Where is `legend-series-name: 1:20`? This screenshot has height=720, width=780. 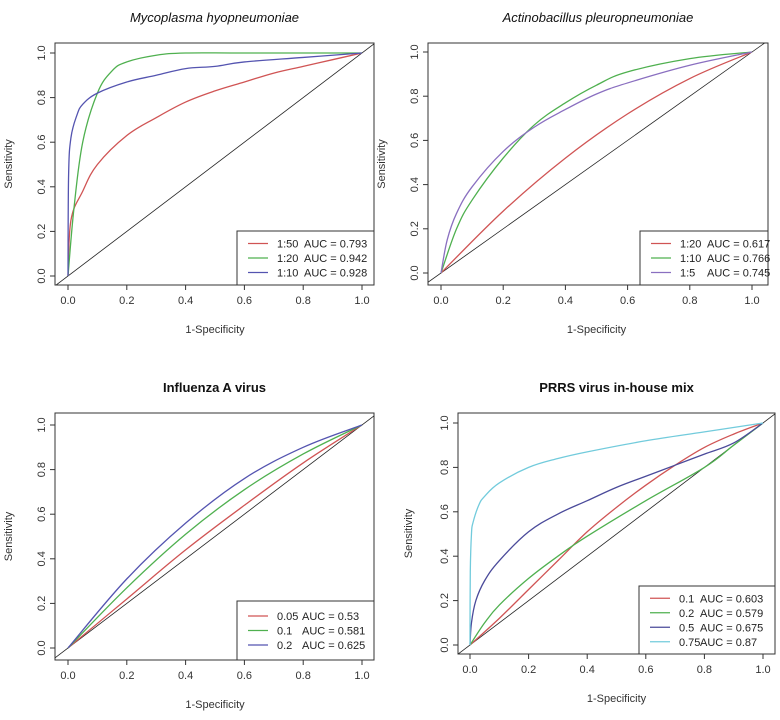 legend-series-name: 1:20 is located at coordinates (690, 245).